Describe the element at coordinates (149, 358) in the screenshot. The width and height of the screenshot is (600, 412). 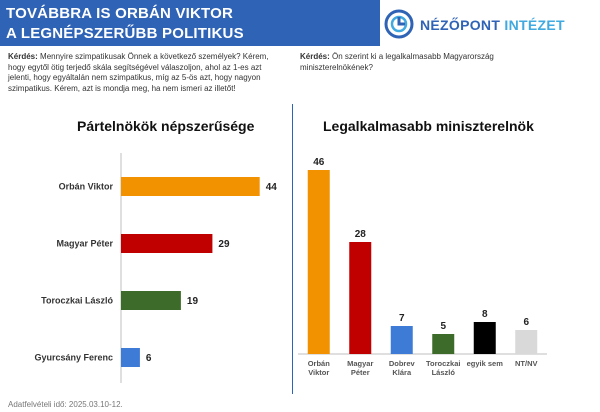
I see `data-label-gyurcsany-ferenc: 6` at that location.